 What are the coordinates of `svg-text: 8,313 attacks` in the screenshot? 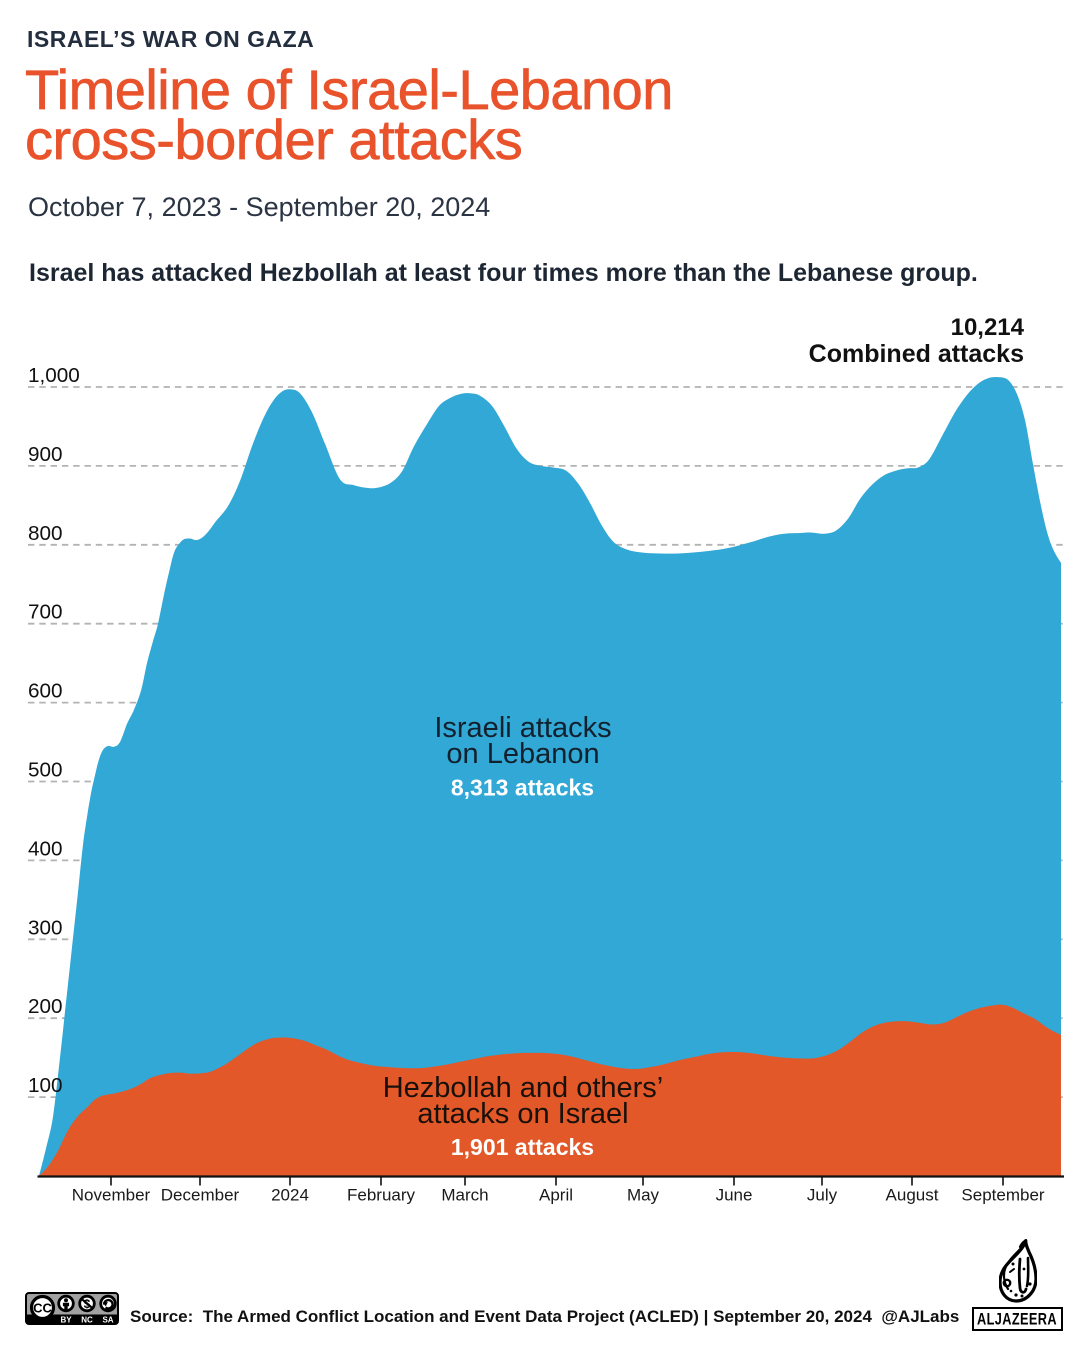 It's located at (522, 788).